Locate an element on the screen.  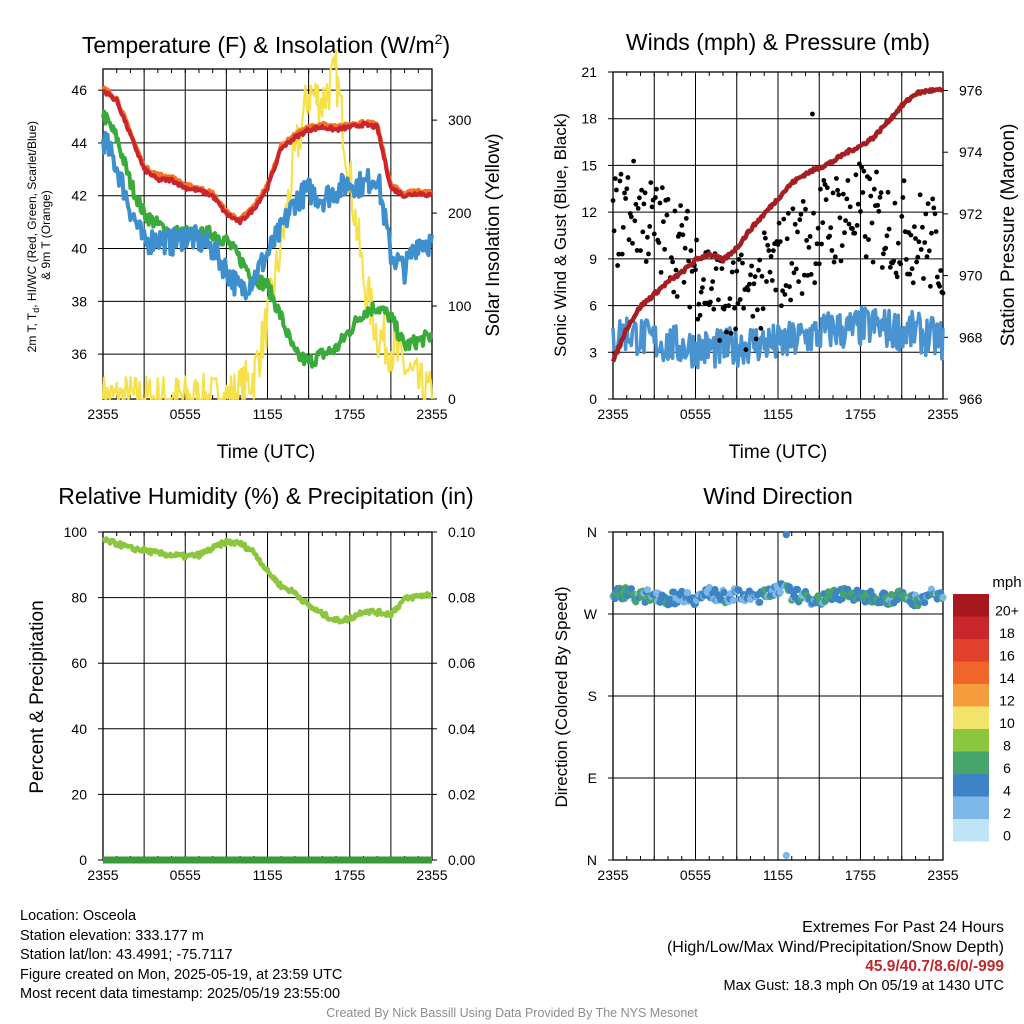
x-tick-label: 1755 is located at coordinates (349, 414).